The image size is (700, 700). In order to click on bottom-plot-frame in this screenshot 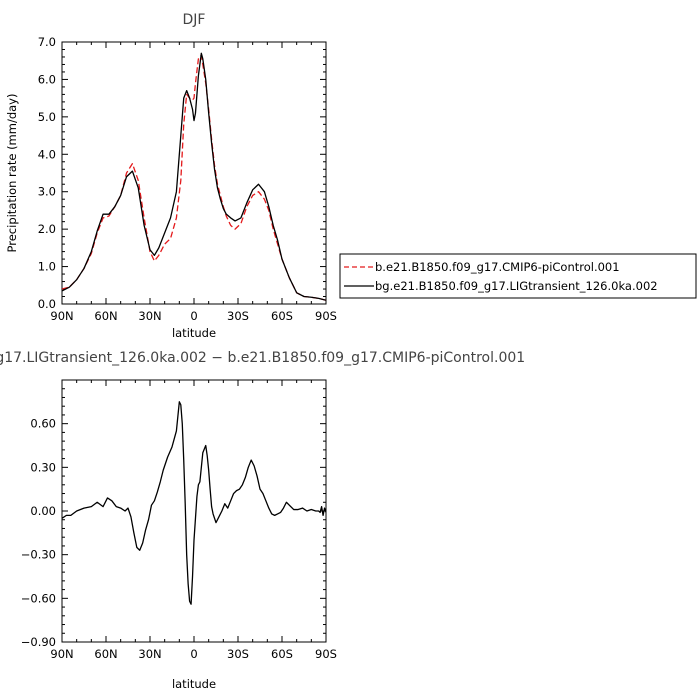, I will do `click(194, 511)`.